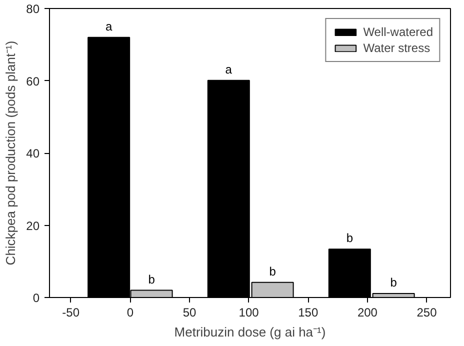  Describe the element at coordinates (33, 9) in the screenshot. I see `y-tick-label: 80` at that location.